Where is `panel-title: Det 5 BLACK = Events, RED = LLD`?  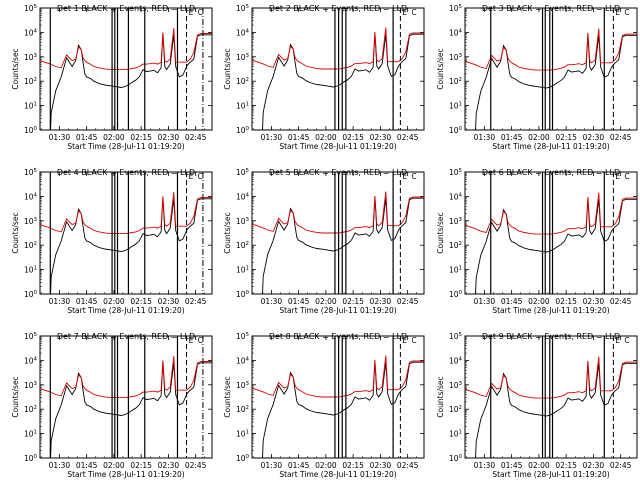
panel-title: Det 5 BLACK = Events, RED = LLD is located at coordinates (338, 172).